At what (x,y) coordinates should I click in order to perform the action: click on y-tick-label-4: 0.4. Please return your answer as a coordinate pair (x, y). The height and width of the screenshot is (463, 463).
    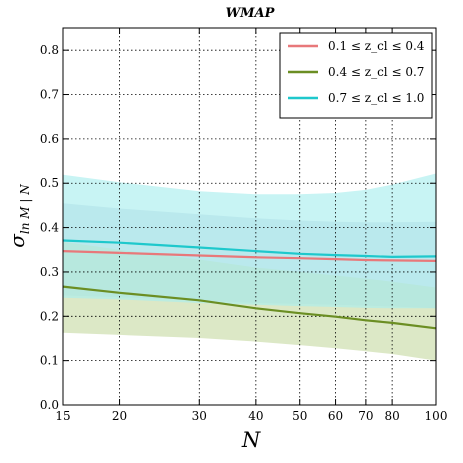
    Looking at the image, I should click on (49, 228).